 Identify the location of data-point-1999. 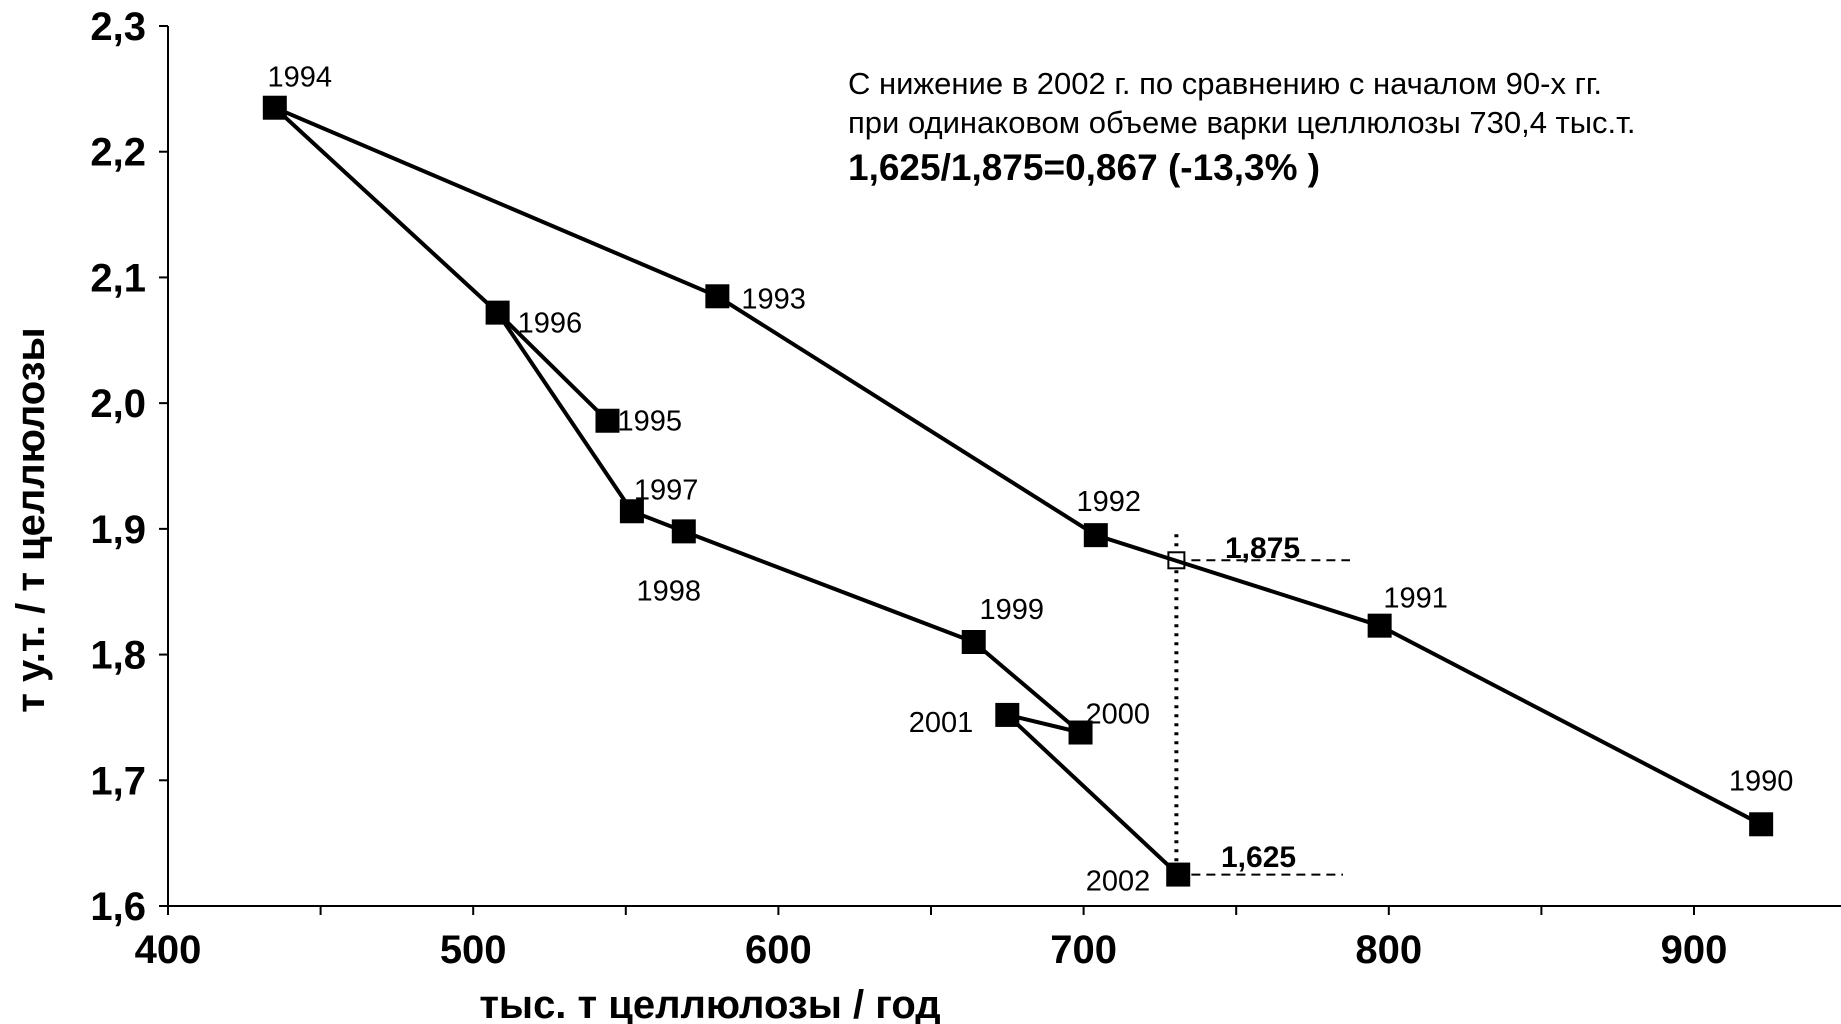
(973, 642).